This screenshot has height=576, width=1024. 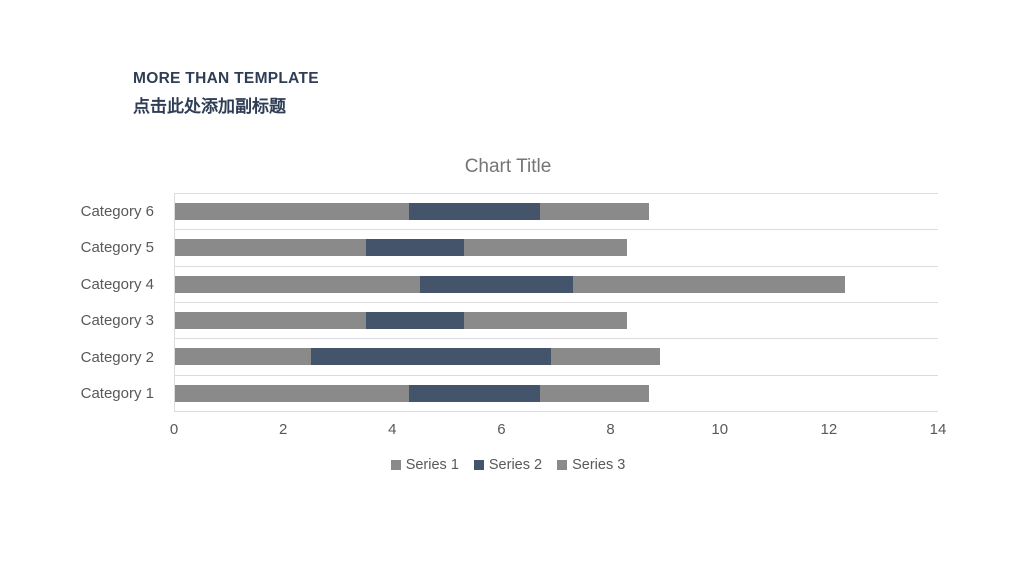 What do you see at coordinates (599, 465) in the screenshot?
I see `legend-label: Series 3` at bounding box center [599, 465].